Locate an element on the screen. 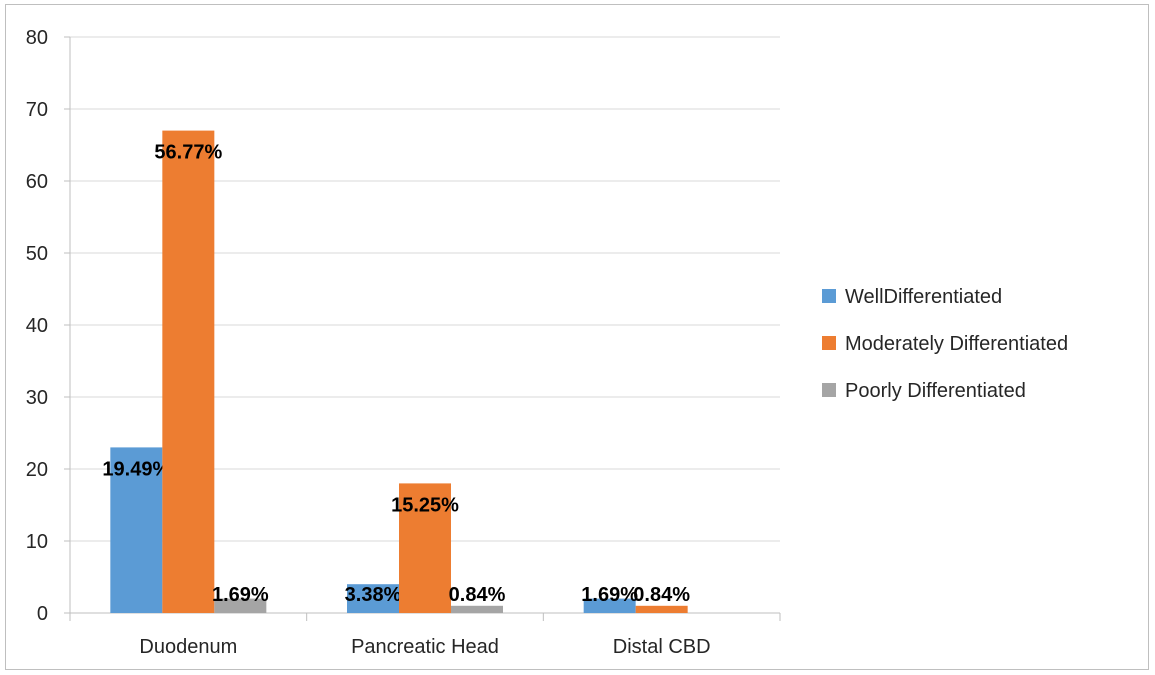  y-tick-label-30: 30 is located at coordinates (37, 398).